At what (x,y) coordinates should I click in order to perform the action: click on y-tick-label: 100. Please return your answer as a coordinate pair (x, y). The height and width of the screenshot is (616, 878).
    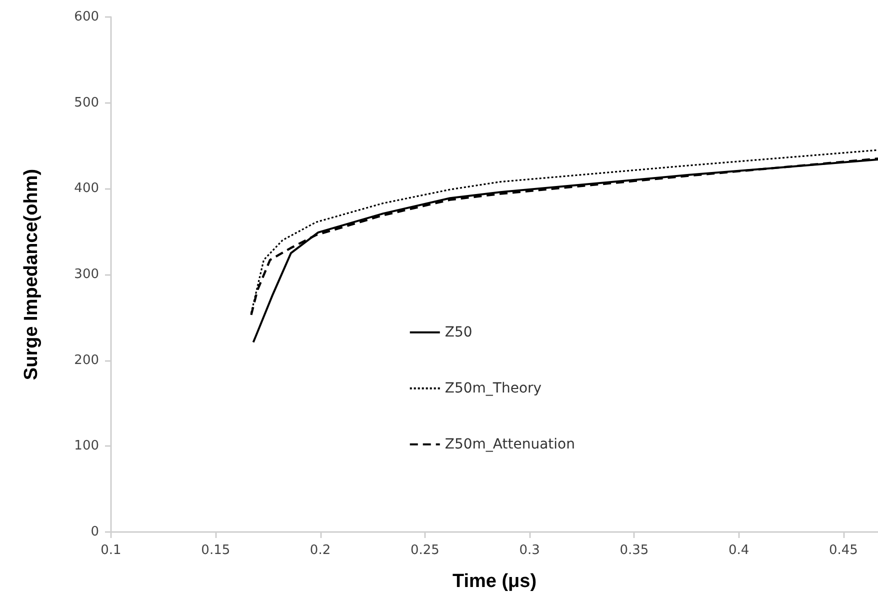
    Looking at the image, I should click on (86, 446).